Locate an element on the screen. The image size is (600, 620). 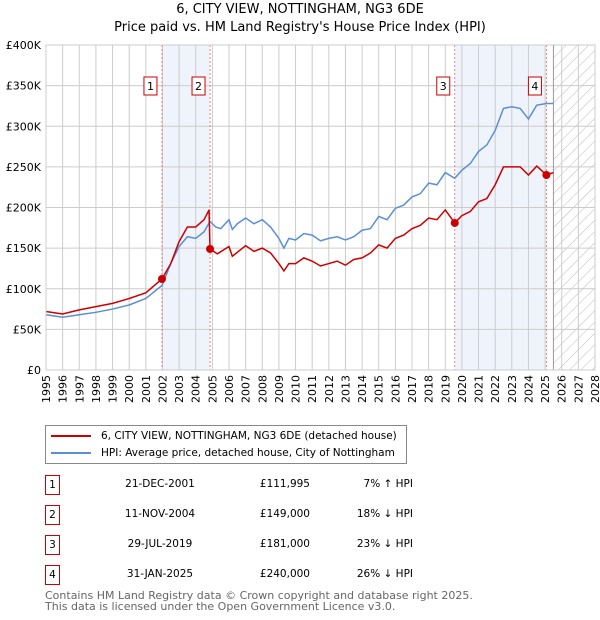
x-tick-label: 2001 is located at coordinates (146, 389).